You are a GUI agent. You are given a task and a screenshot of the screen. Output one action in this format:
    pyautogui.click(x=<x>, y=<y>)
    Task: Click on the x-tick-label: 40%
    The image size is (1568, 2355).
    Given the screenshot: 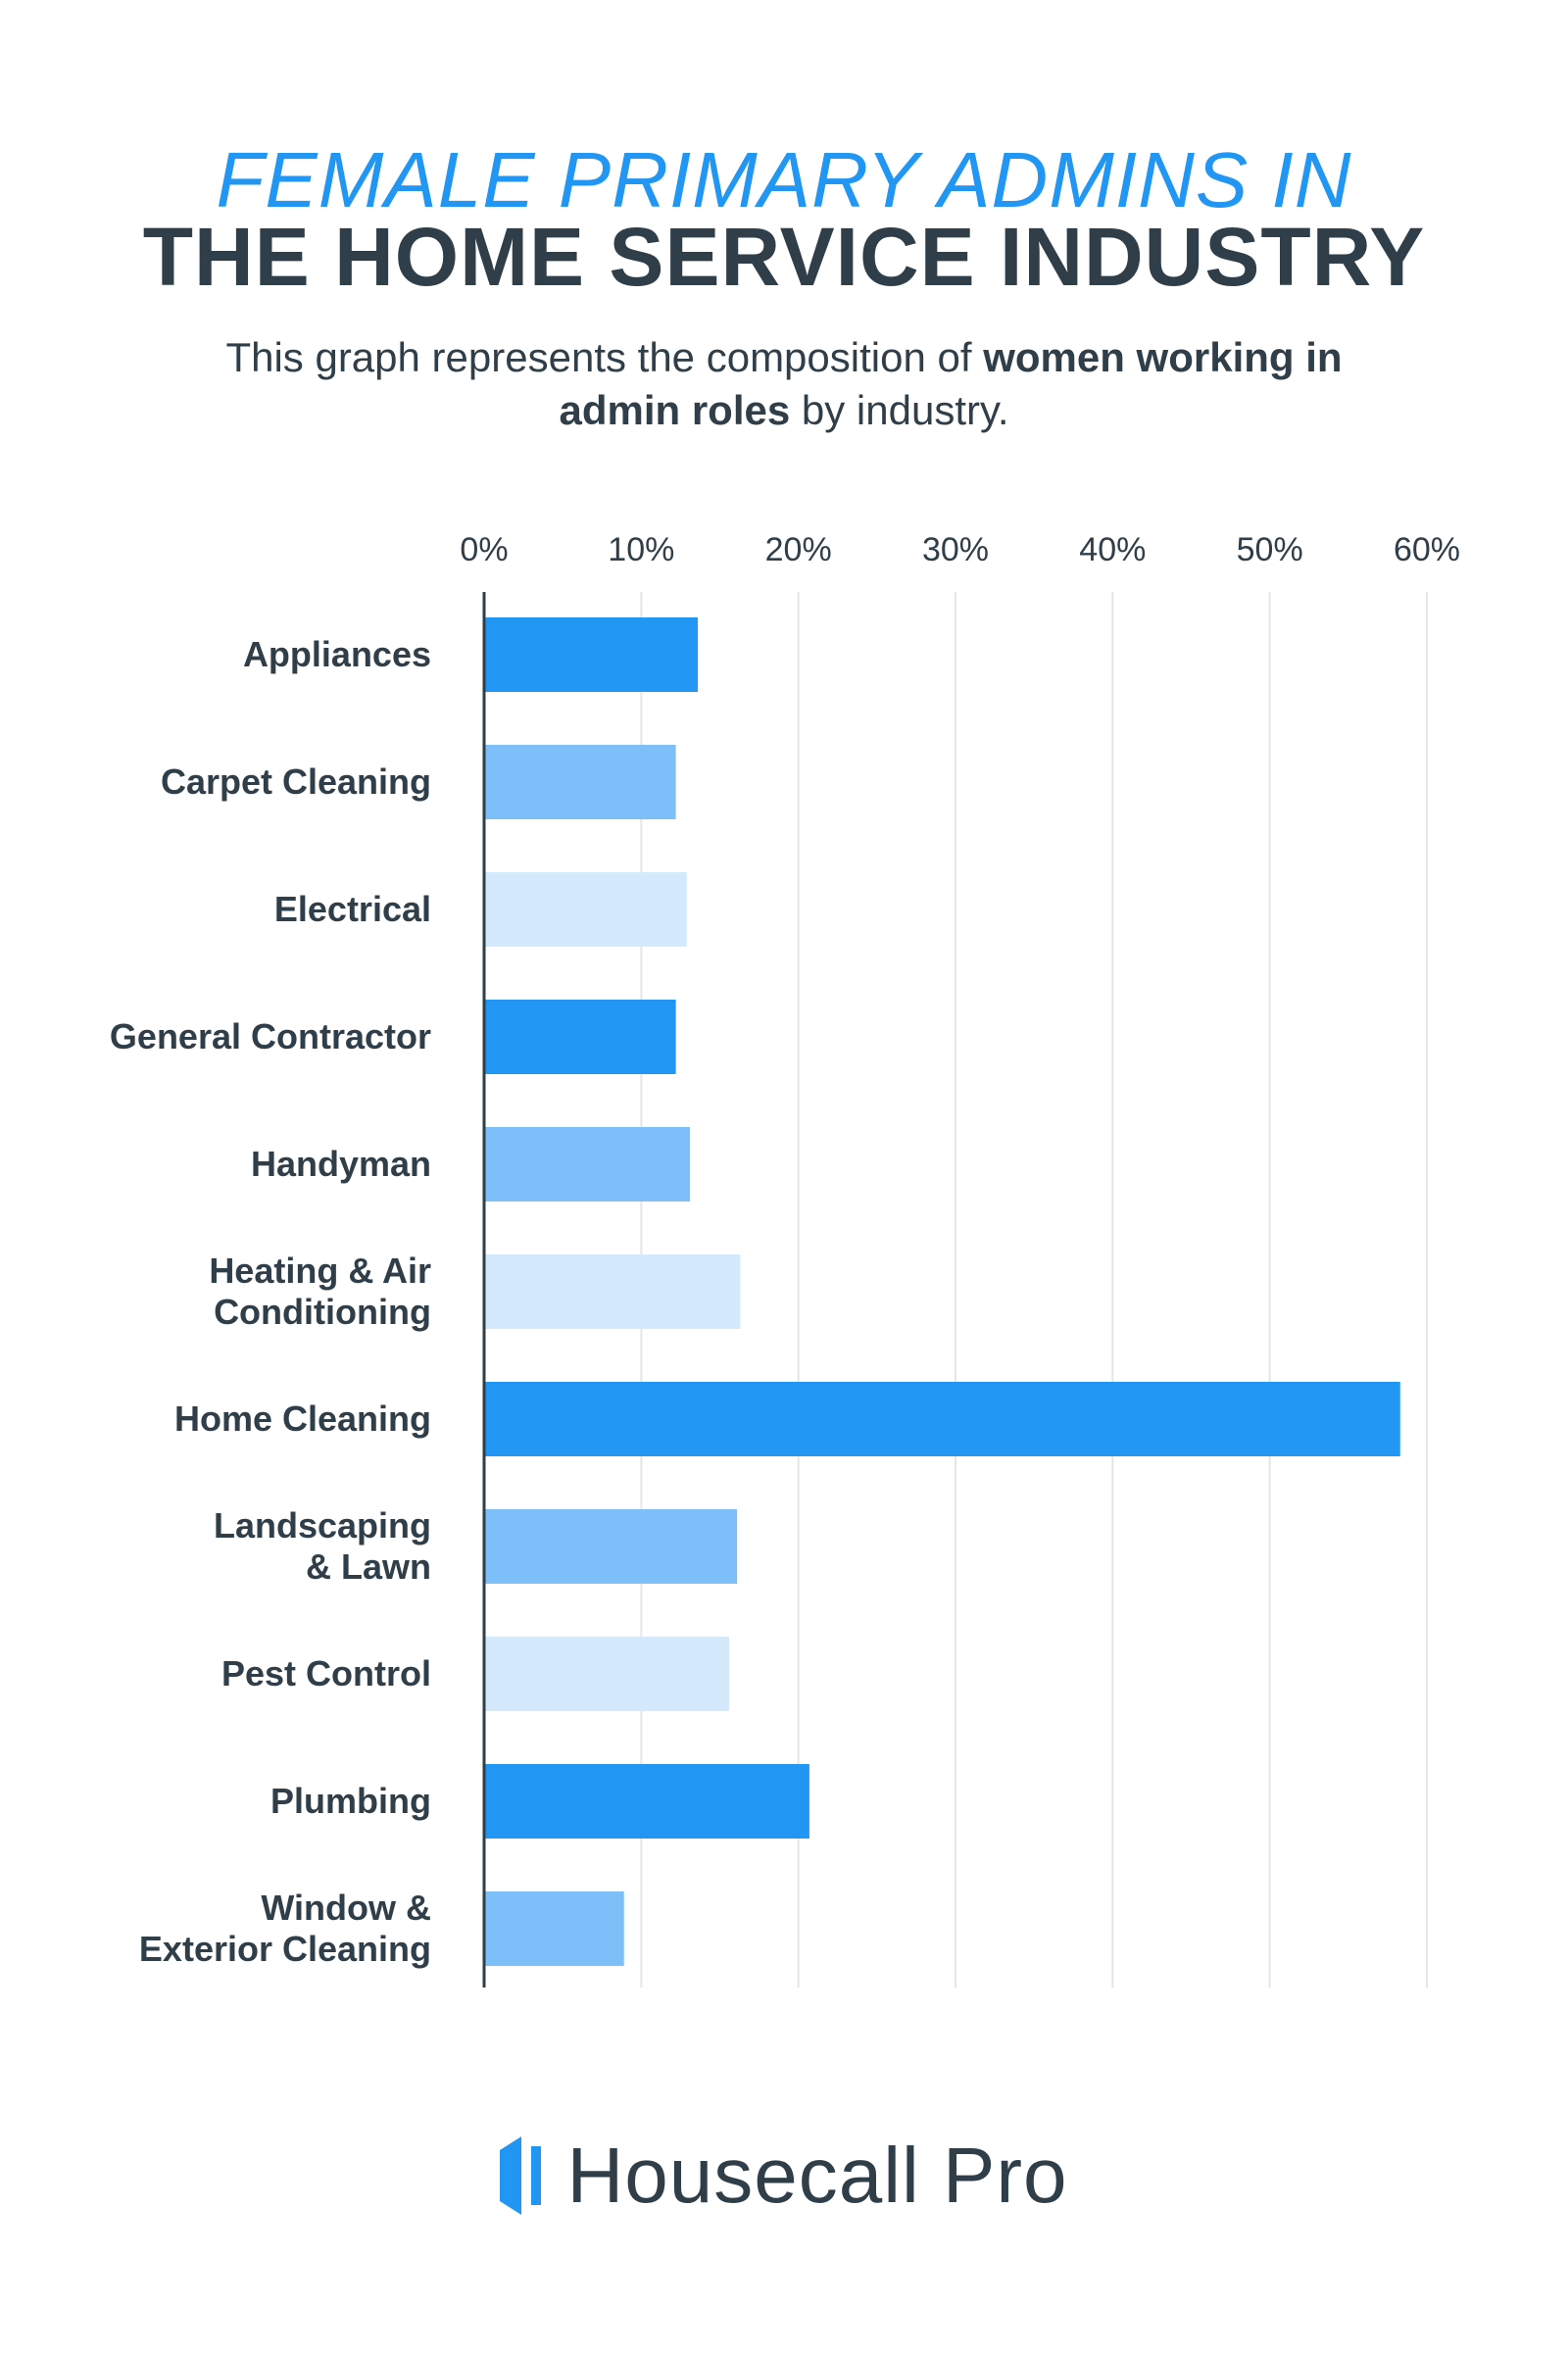 What is the action you would take?
    pyautogui.click(x=1112, y=549)
    